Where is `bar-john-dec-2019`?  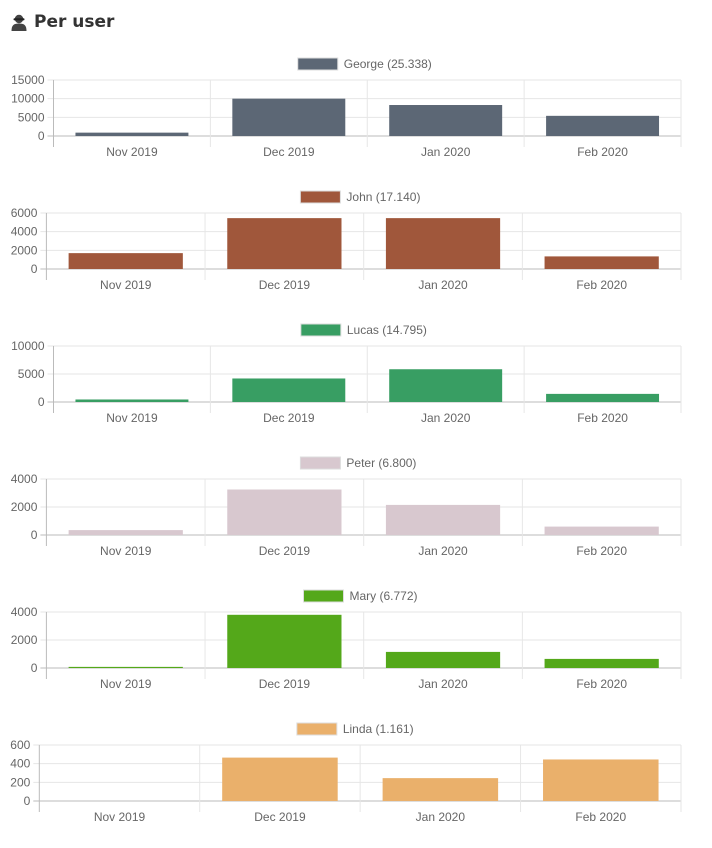 bar-john-dec-2019 is located at coordinates (284, 243).